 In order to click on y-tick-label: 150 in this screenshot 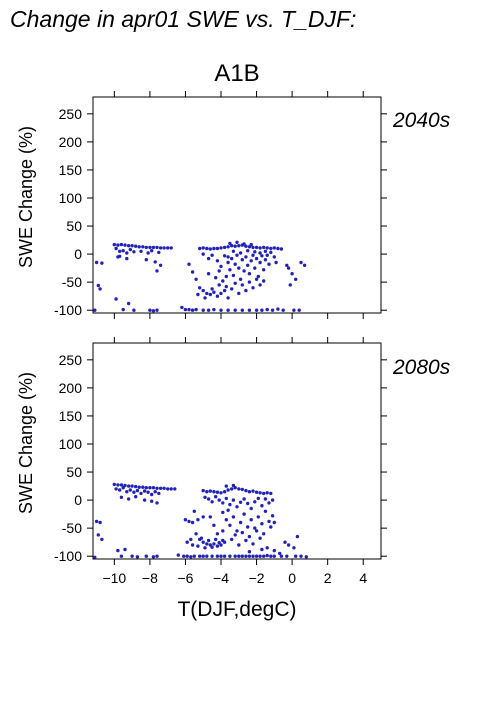, I will do `click(71, 416)`.